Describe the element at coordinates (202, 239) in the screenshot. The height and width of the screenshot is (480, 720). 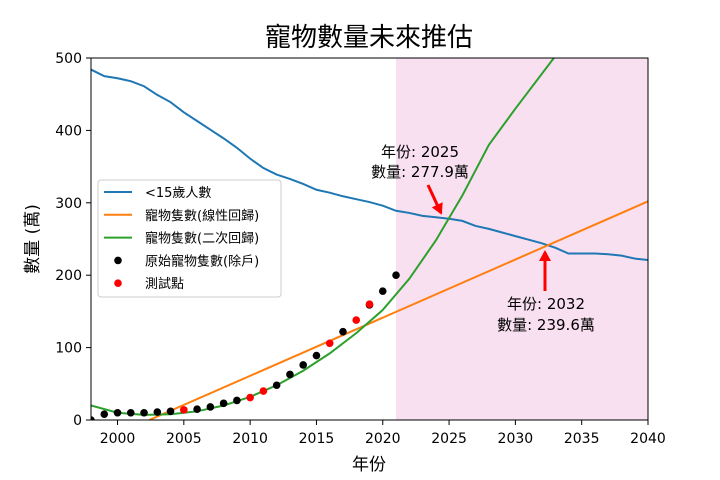
I see `legend-label-2: 寵物隻數(二次回歸)` at that location.